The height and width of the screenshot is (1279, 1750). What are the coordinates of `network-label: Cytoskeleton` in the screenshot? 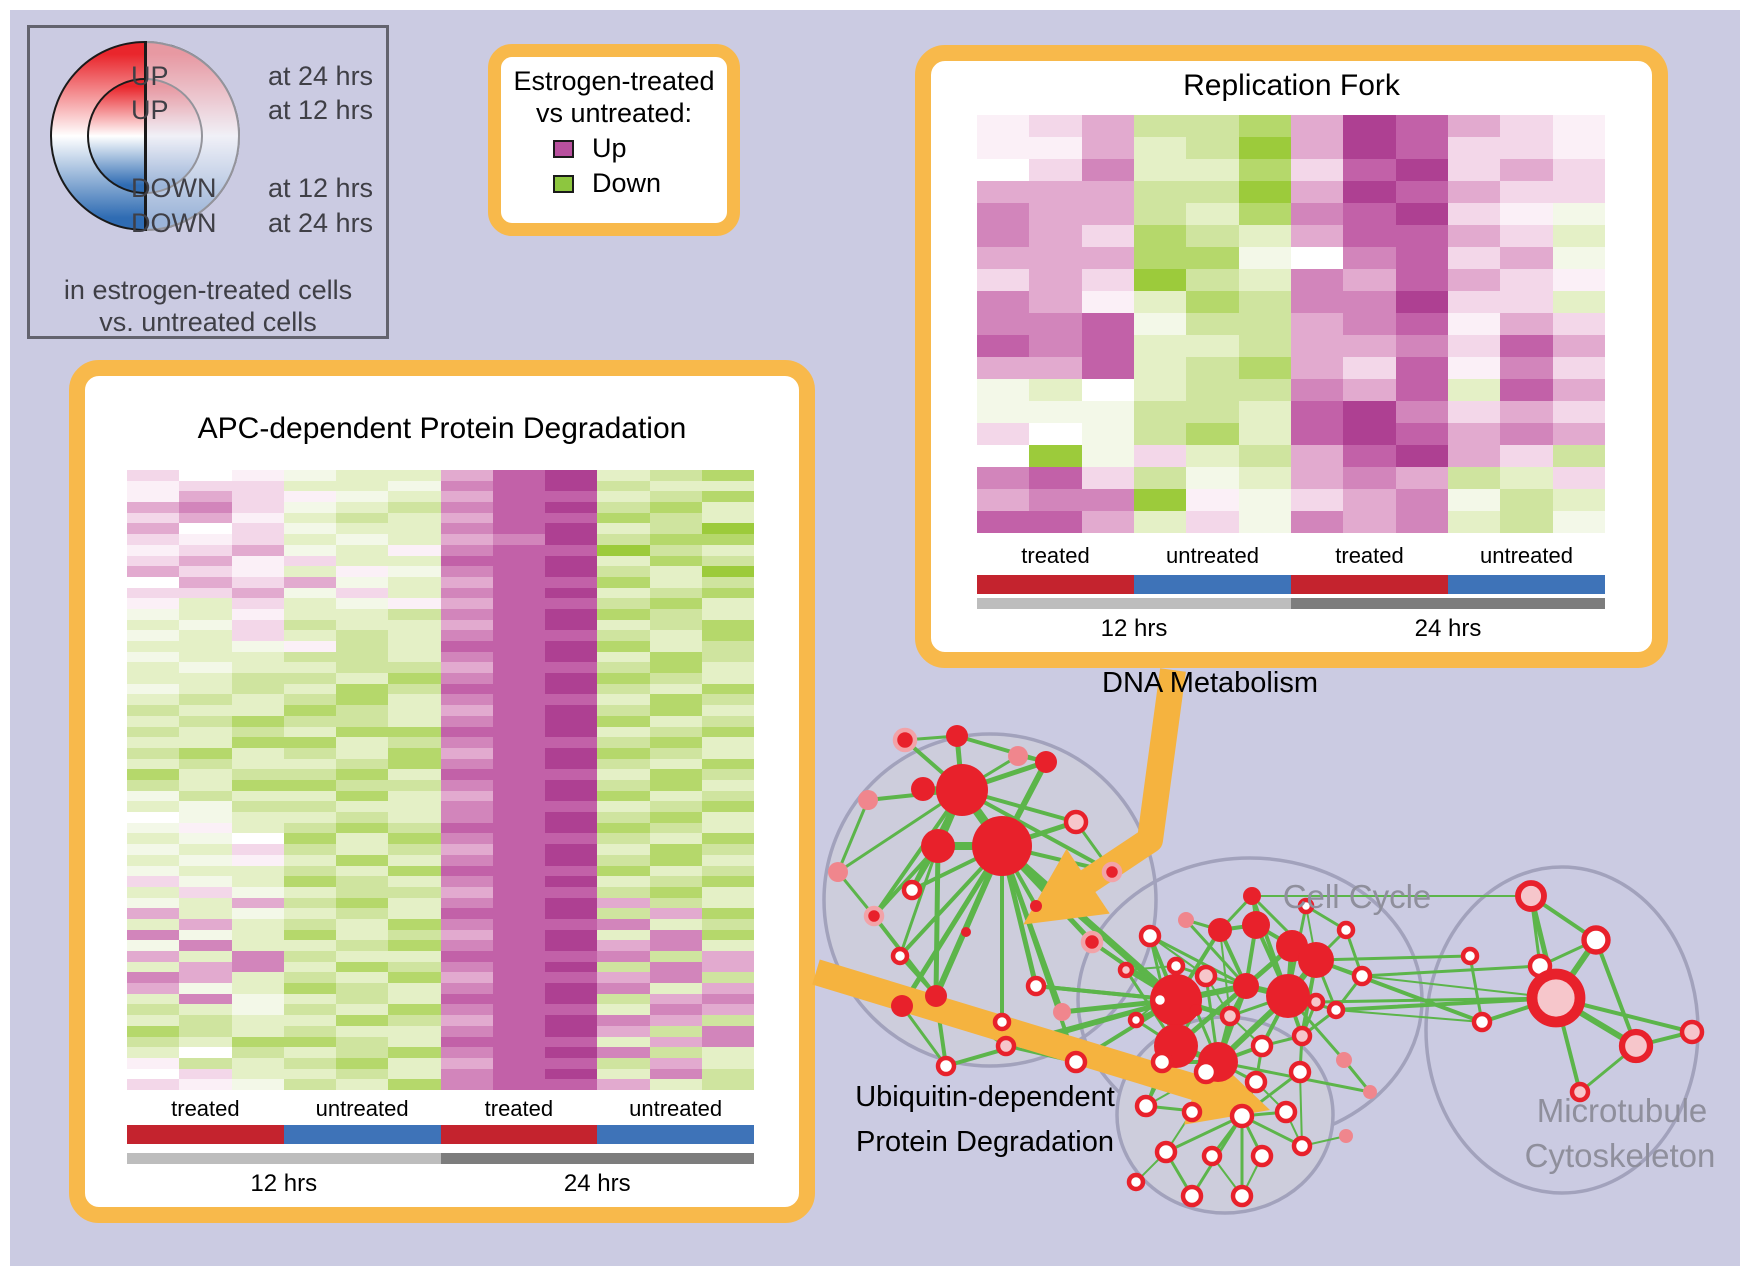 It's located at (1620, 1155).